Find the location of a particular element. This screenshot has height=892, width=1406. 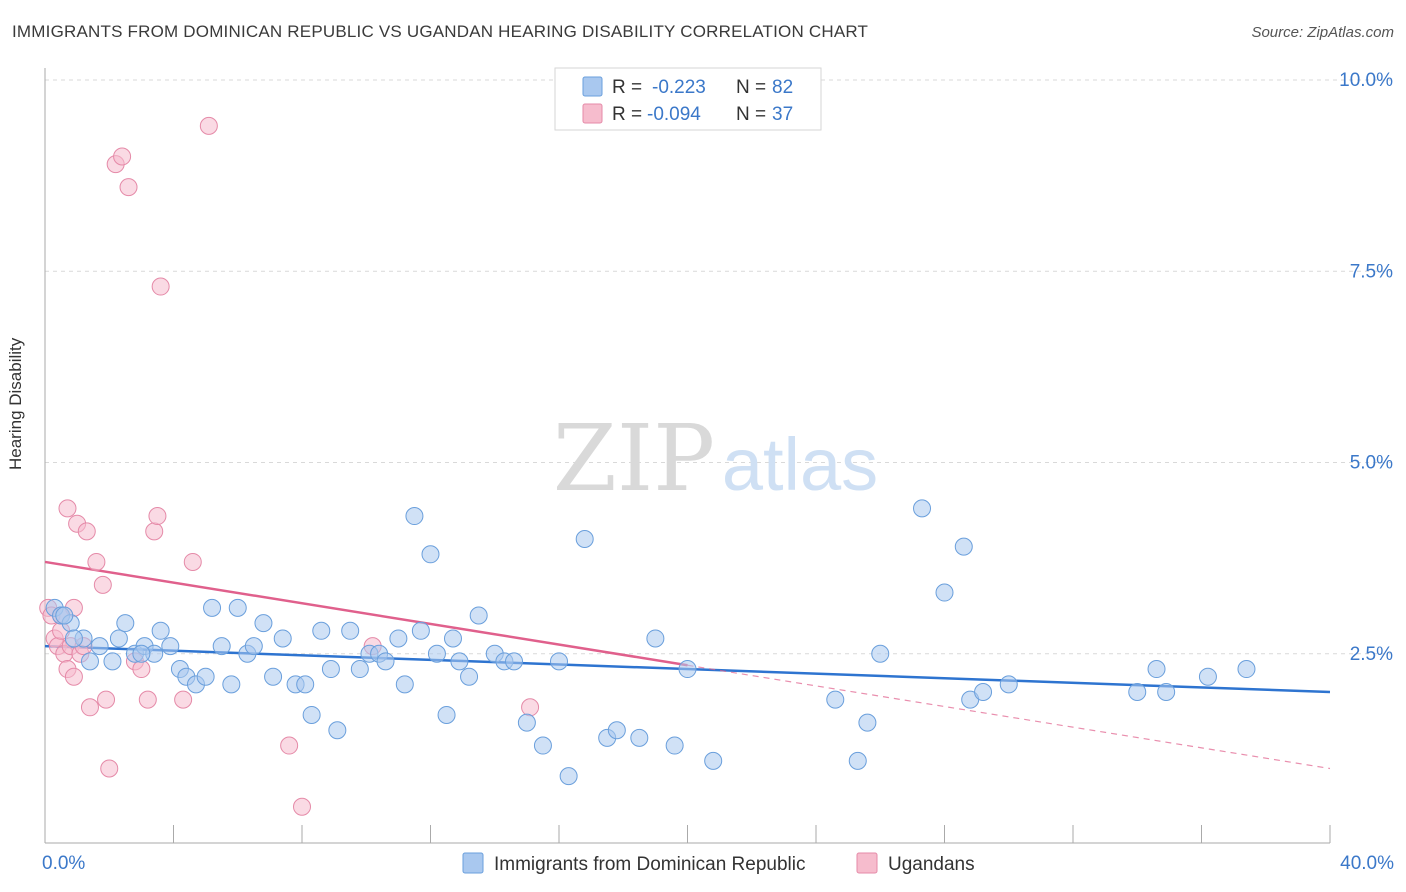

y-tick-label: 7.5% is located at coordinates (1371, 271).